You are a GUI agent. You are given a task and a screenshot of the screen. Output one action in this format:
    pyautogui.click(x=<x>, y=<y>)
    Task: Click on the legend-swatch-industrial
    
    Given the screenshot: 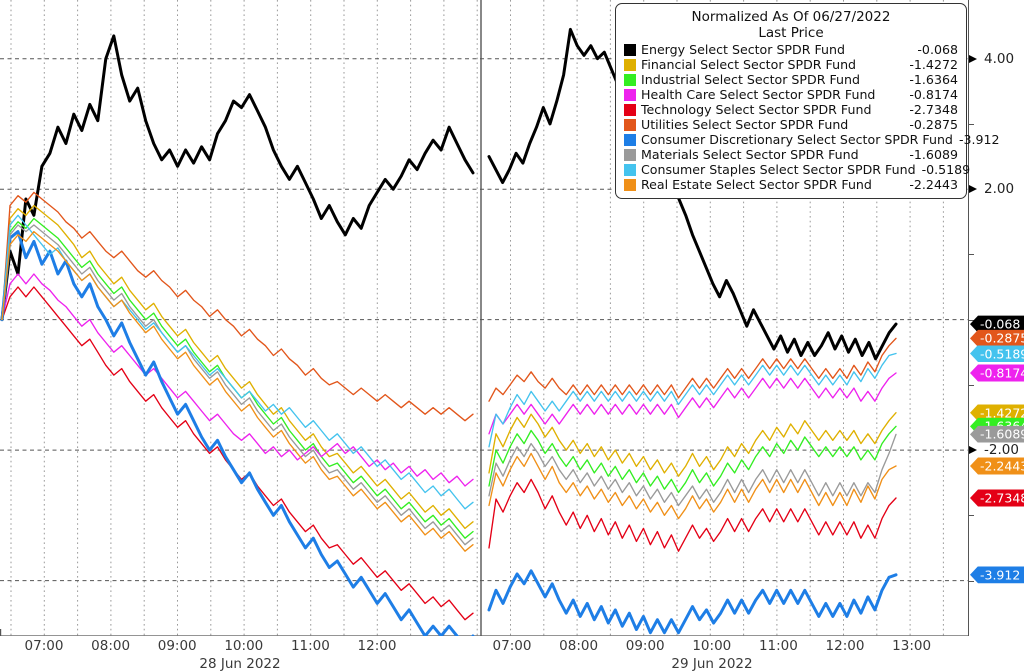 What is the action you would take?
    pyautogui.click(x=630, y=79)
    